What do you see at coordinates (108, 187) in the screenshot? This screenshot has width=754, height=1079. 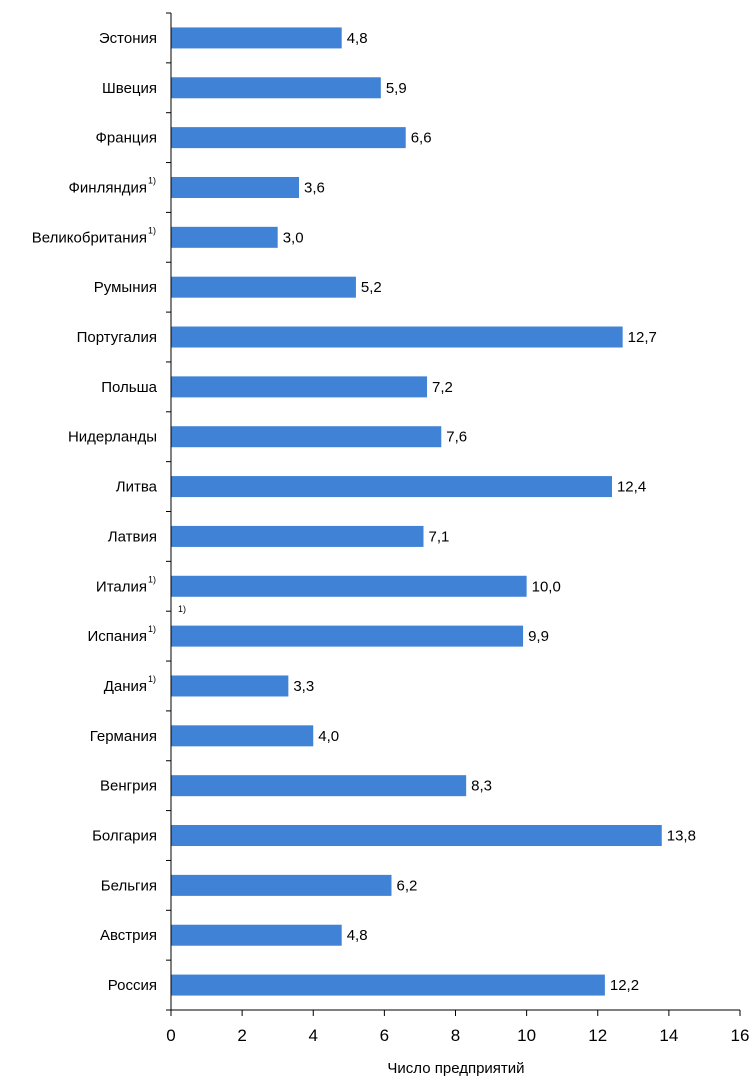 I see `category-label: Финляндия` at bounding box center [108, 187].